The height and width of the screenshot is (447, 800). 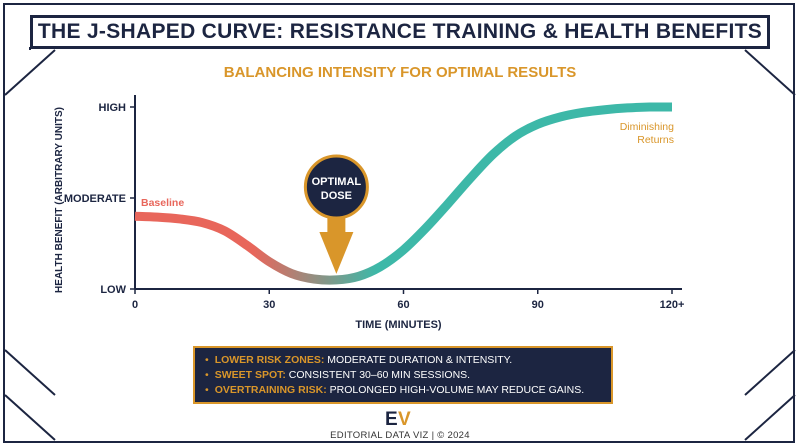 I want to click on legend-text: MODERATE DURATION & INTENSITY., so click(x=418, y=360).